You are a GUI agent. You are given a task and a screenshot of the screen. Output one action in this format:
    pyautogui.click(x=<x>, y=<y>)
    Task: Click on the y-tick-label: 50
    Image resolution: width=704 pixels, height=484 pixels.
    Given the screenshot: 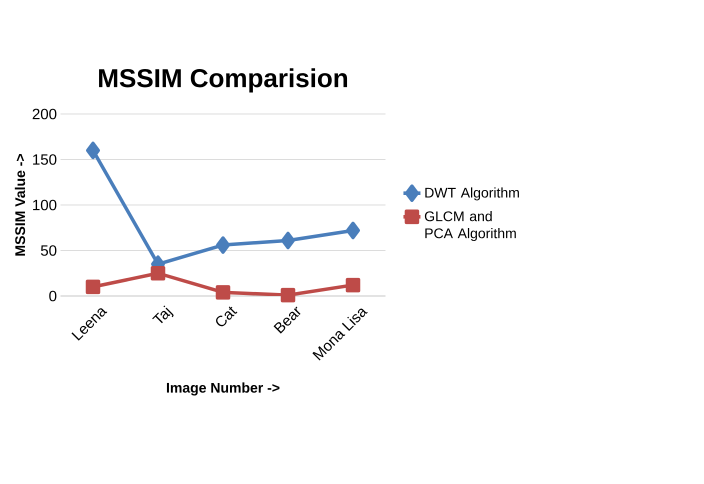 What is the action you would take?
    pyautogui.click(x=48, y=250)
    